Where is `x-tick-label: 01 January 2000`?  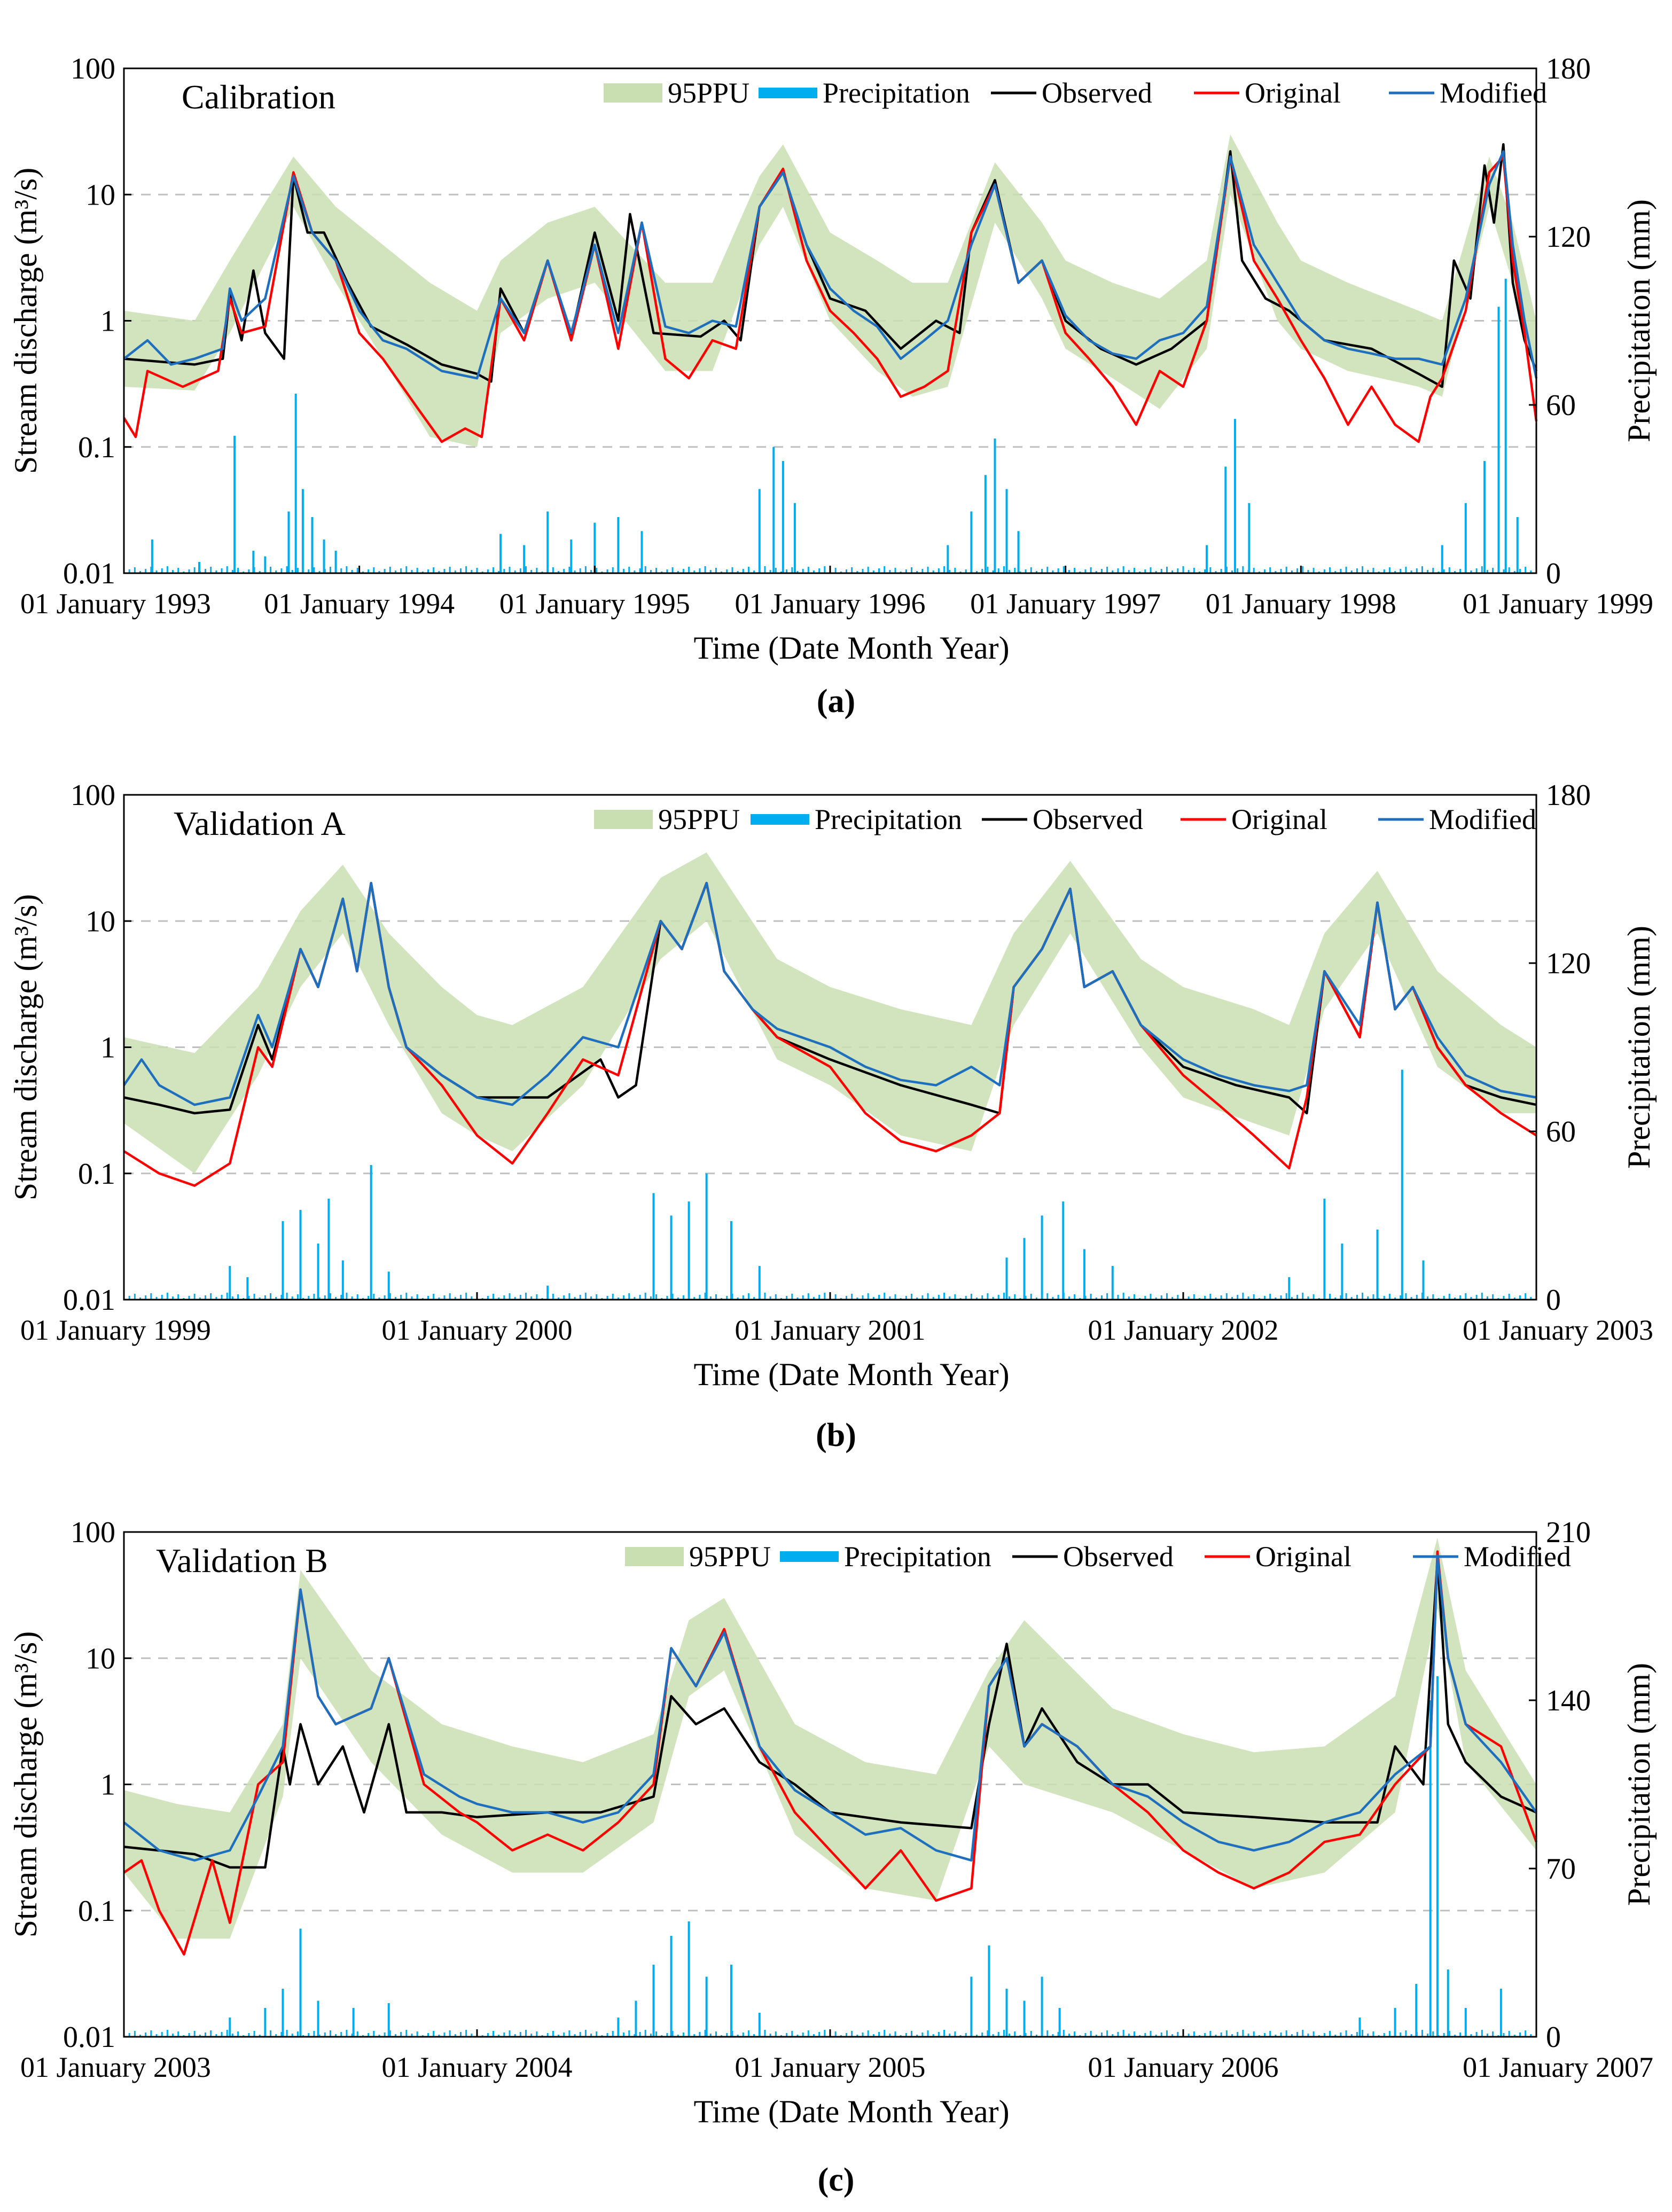
x-tick-label: 01 January 2000 is located at coordinates (477, 1330).